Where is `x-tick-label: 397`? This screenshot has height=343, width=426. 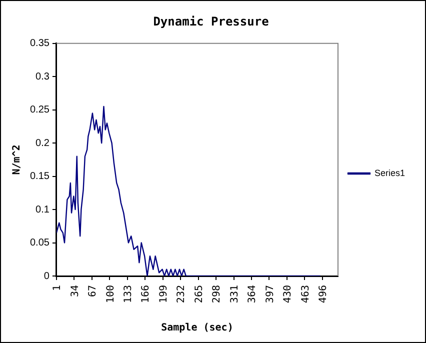 x-tick-label: 397 is located at coordinates (270, 294).